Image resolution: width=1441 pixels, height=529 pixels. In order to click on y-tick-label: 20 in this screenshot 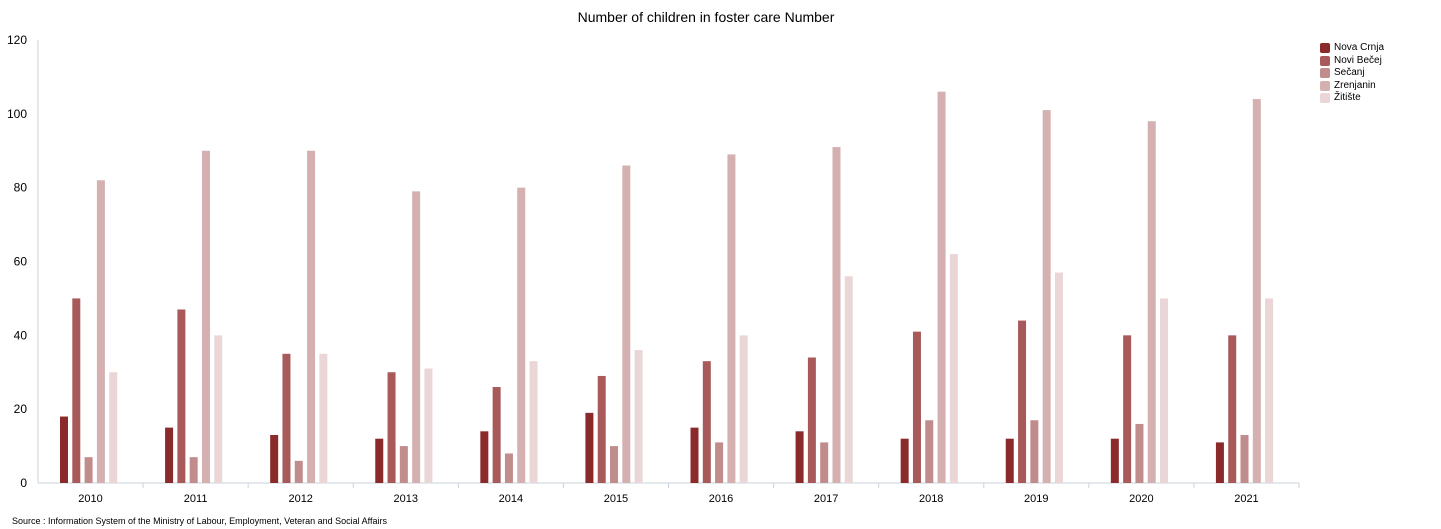, I will do `click(21, 409)`.